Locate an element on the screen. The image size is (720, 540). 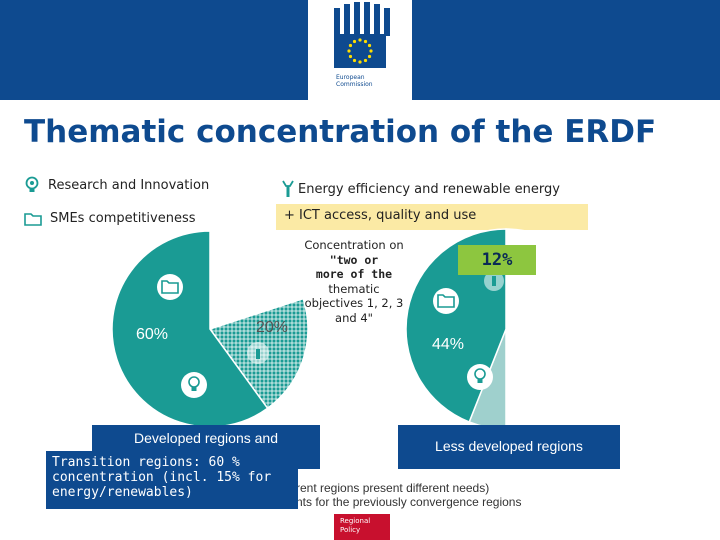
region-less-developed-text: Less developed regions is located at coordinates (509, 446).